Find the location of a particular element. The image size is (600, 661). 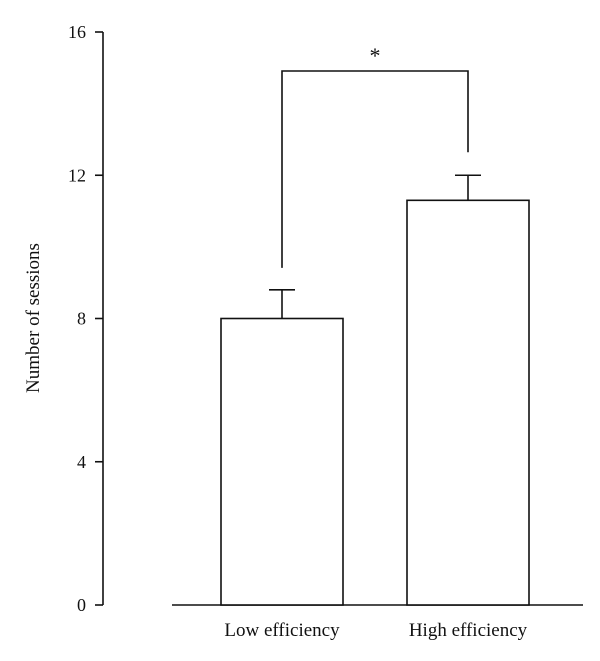

x-category-label: High efficiency is located at coordinates (468, 630).